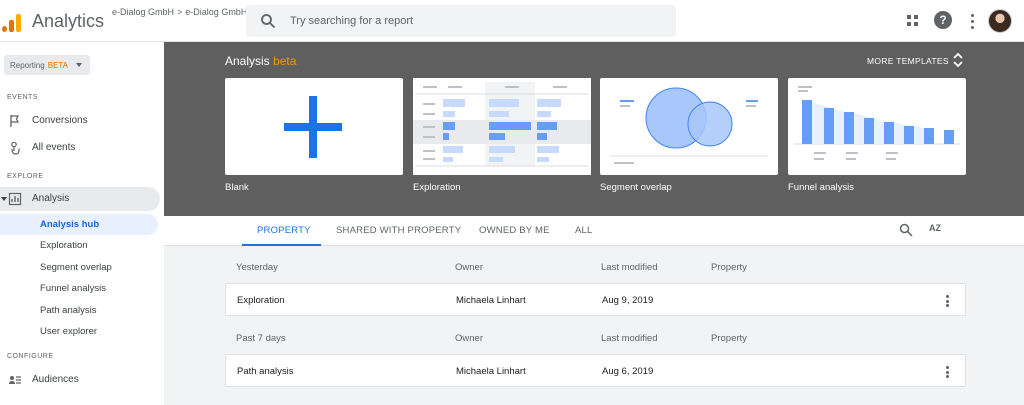  Describe the element at coordinates (80, 380) in the screenshot. I see `nav-item-audiences: Audiences` at that location.